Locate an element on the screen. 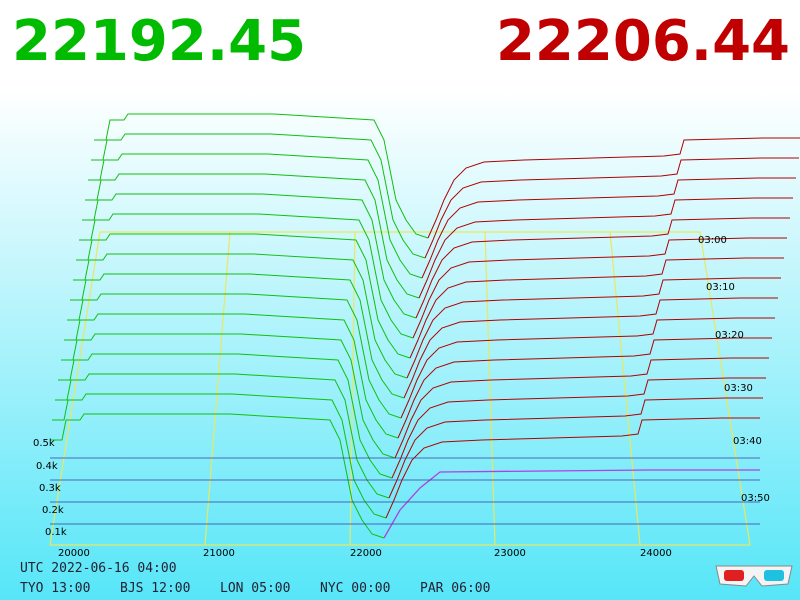 The image size is (800, 600). depth-label: 0.2k is located at coordinates (53, 510).